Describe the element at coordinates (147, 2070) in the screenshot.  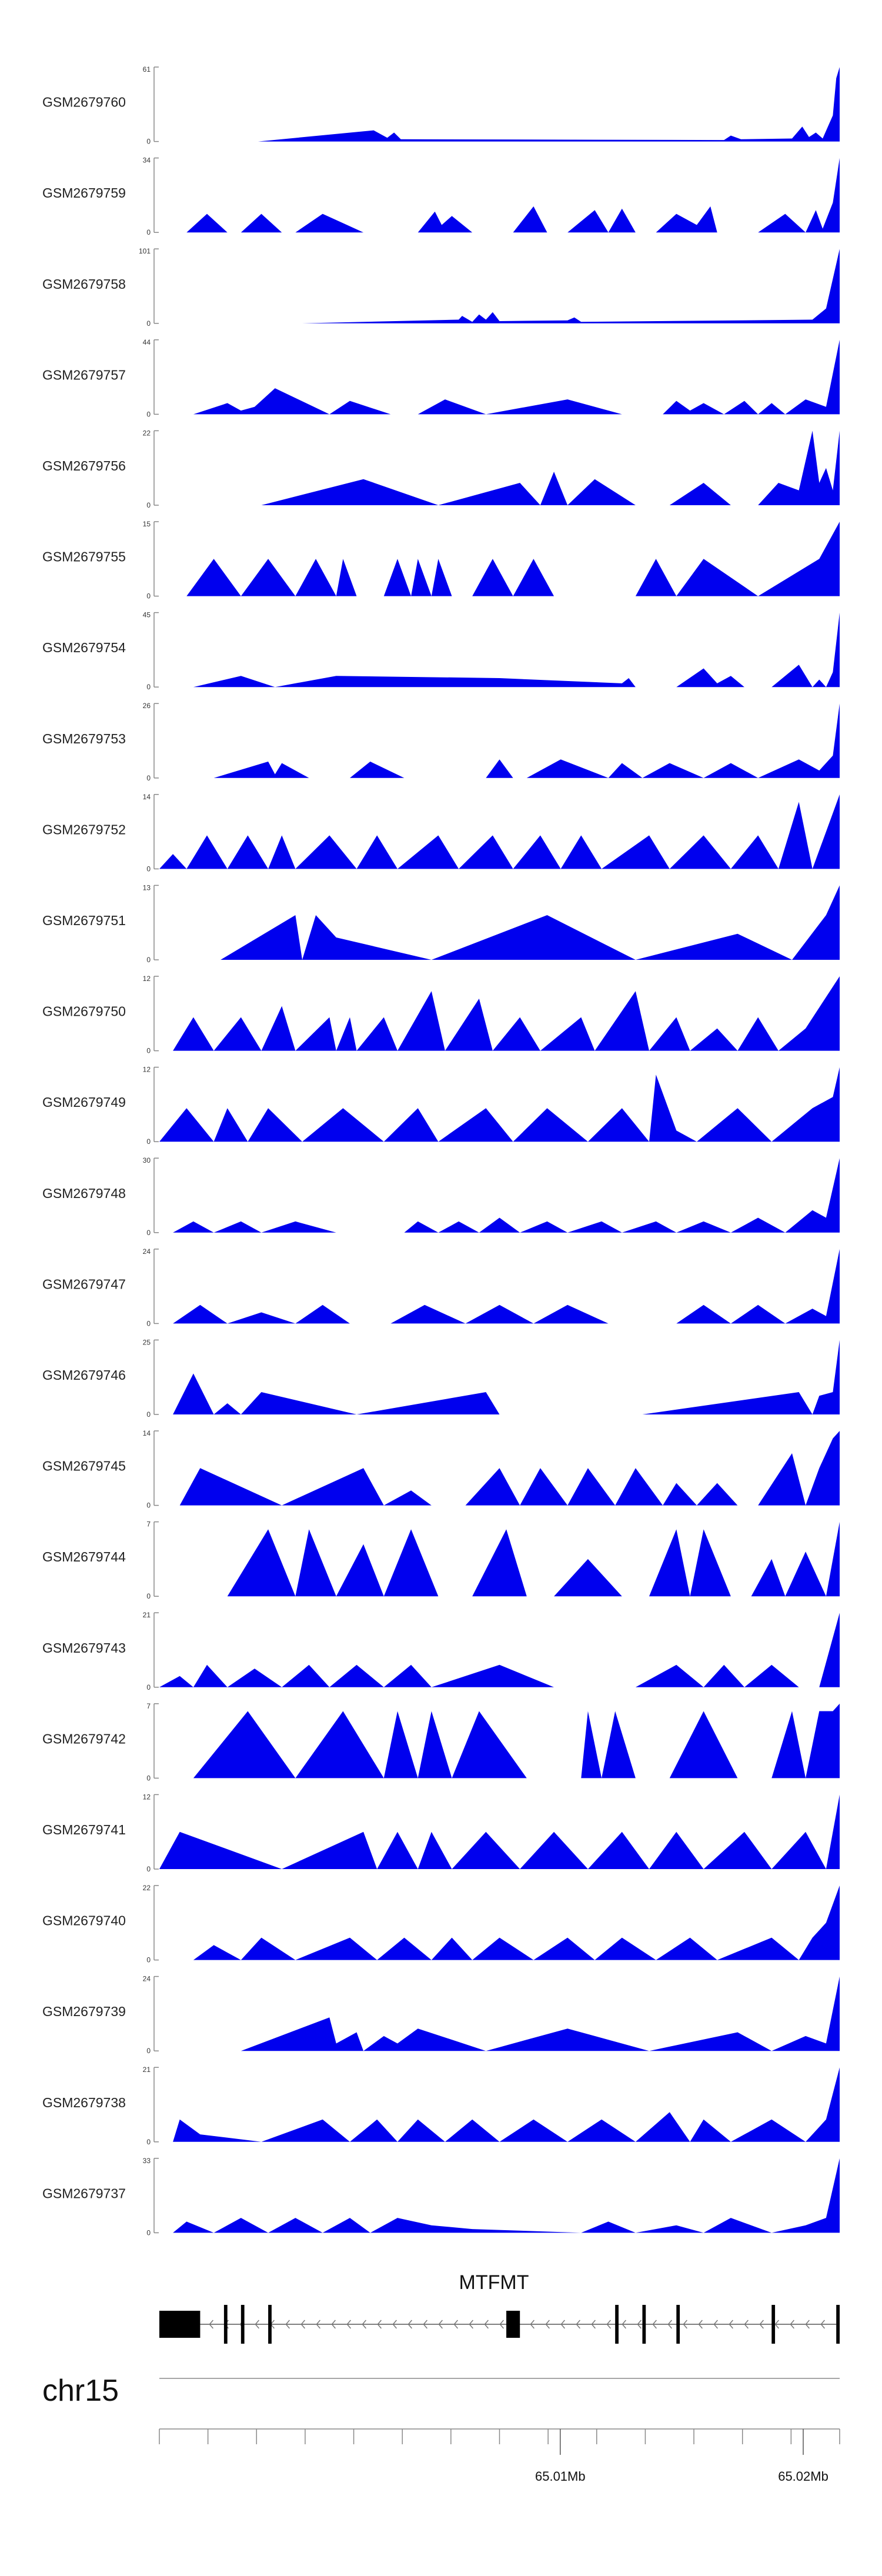
I see `ymax-label: 21` at that location.